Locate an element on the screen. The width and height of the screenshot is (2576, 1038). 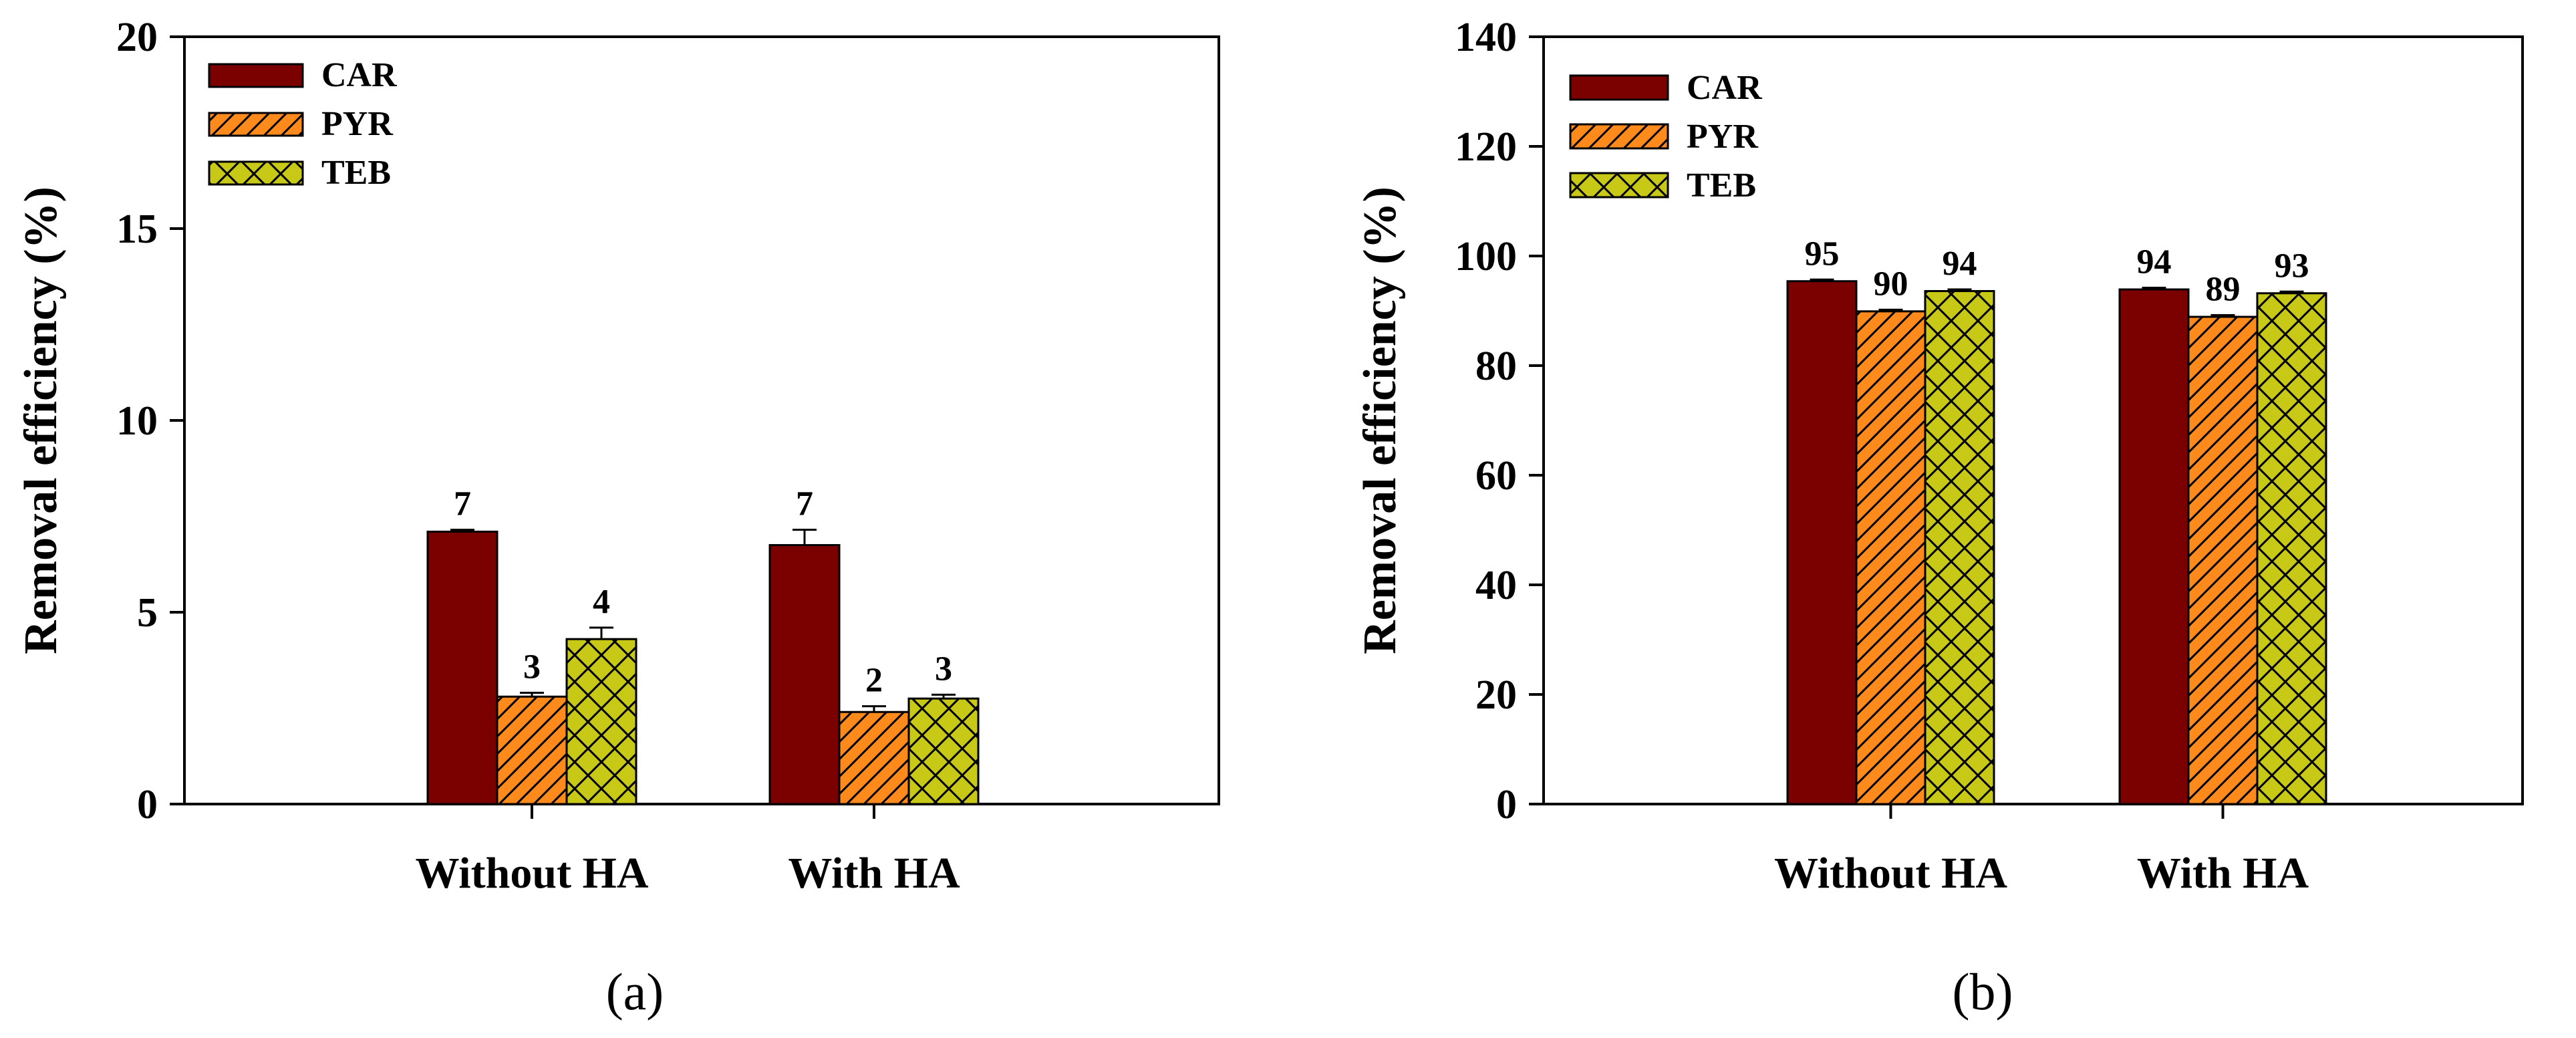
panel-caption: (a) is located at coordinates (635, 991).